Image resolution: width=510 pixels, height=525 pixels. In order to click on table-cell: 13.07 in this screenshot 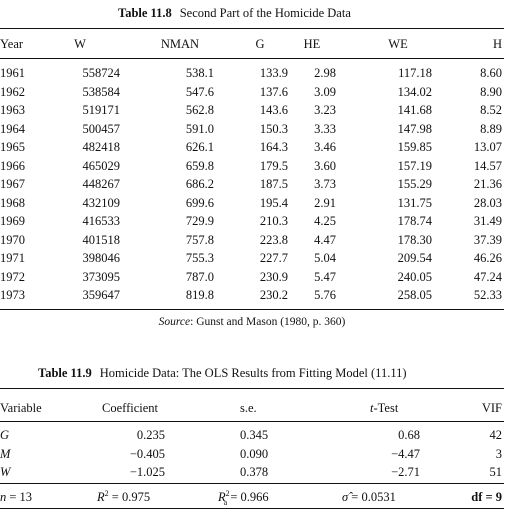, I will do `click(487, 147)`.